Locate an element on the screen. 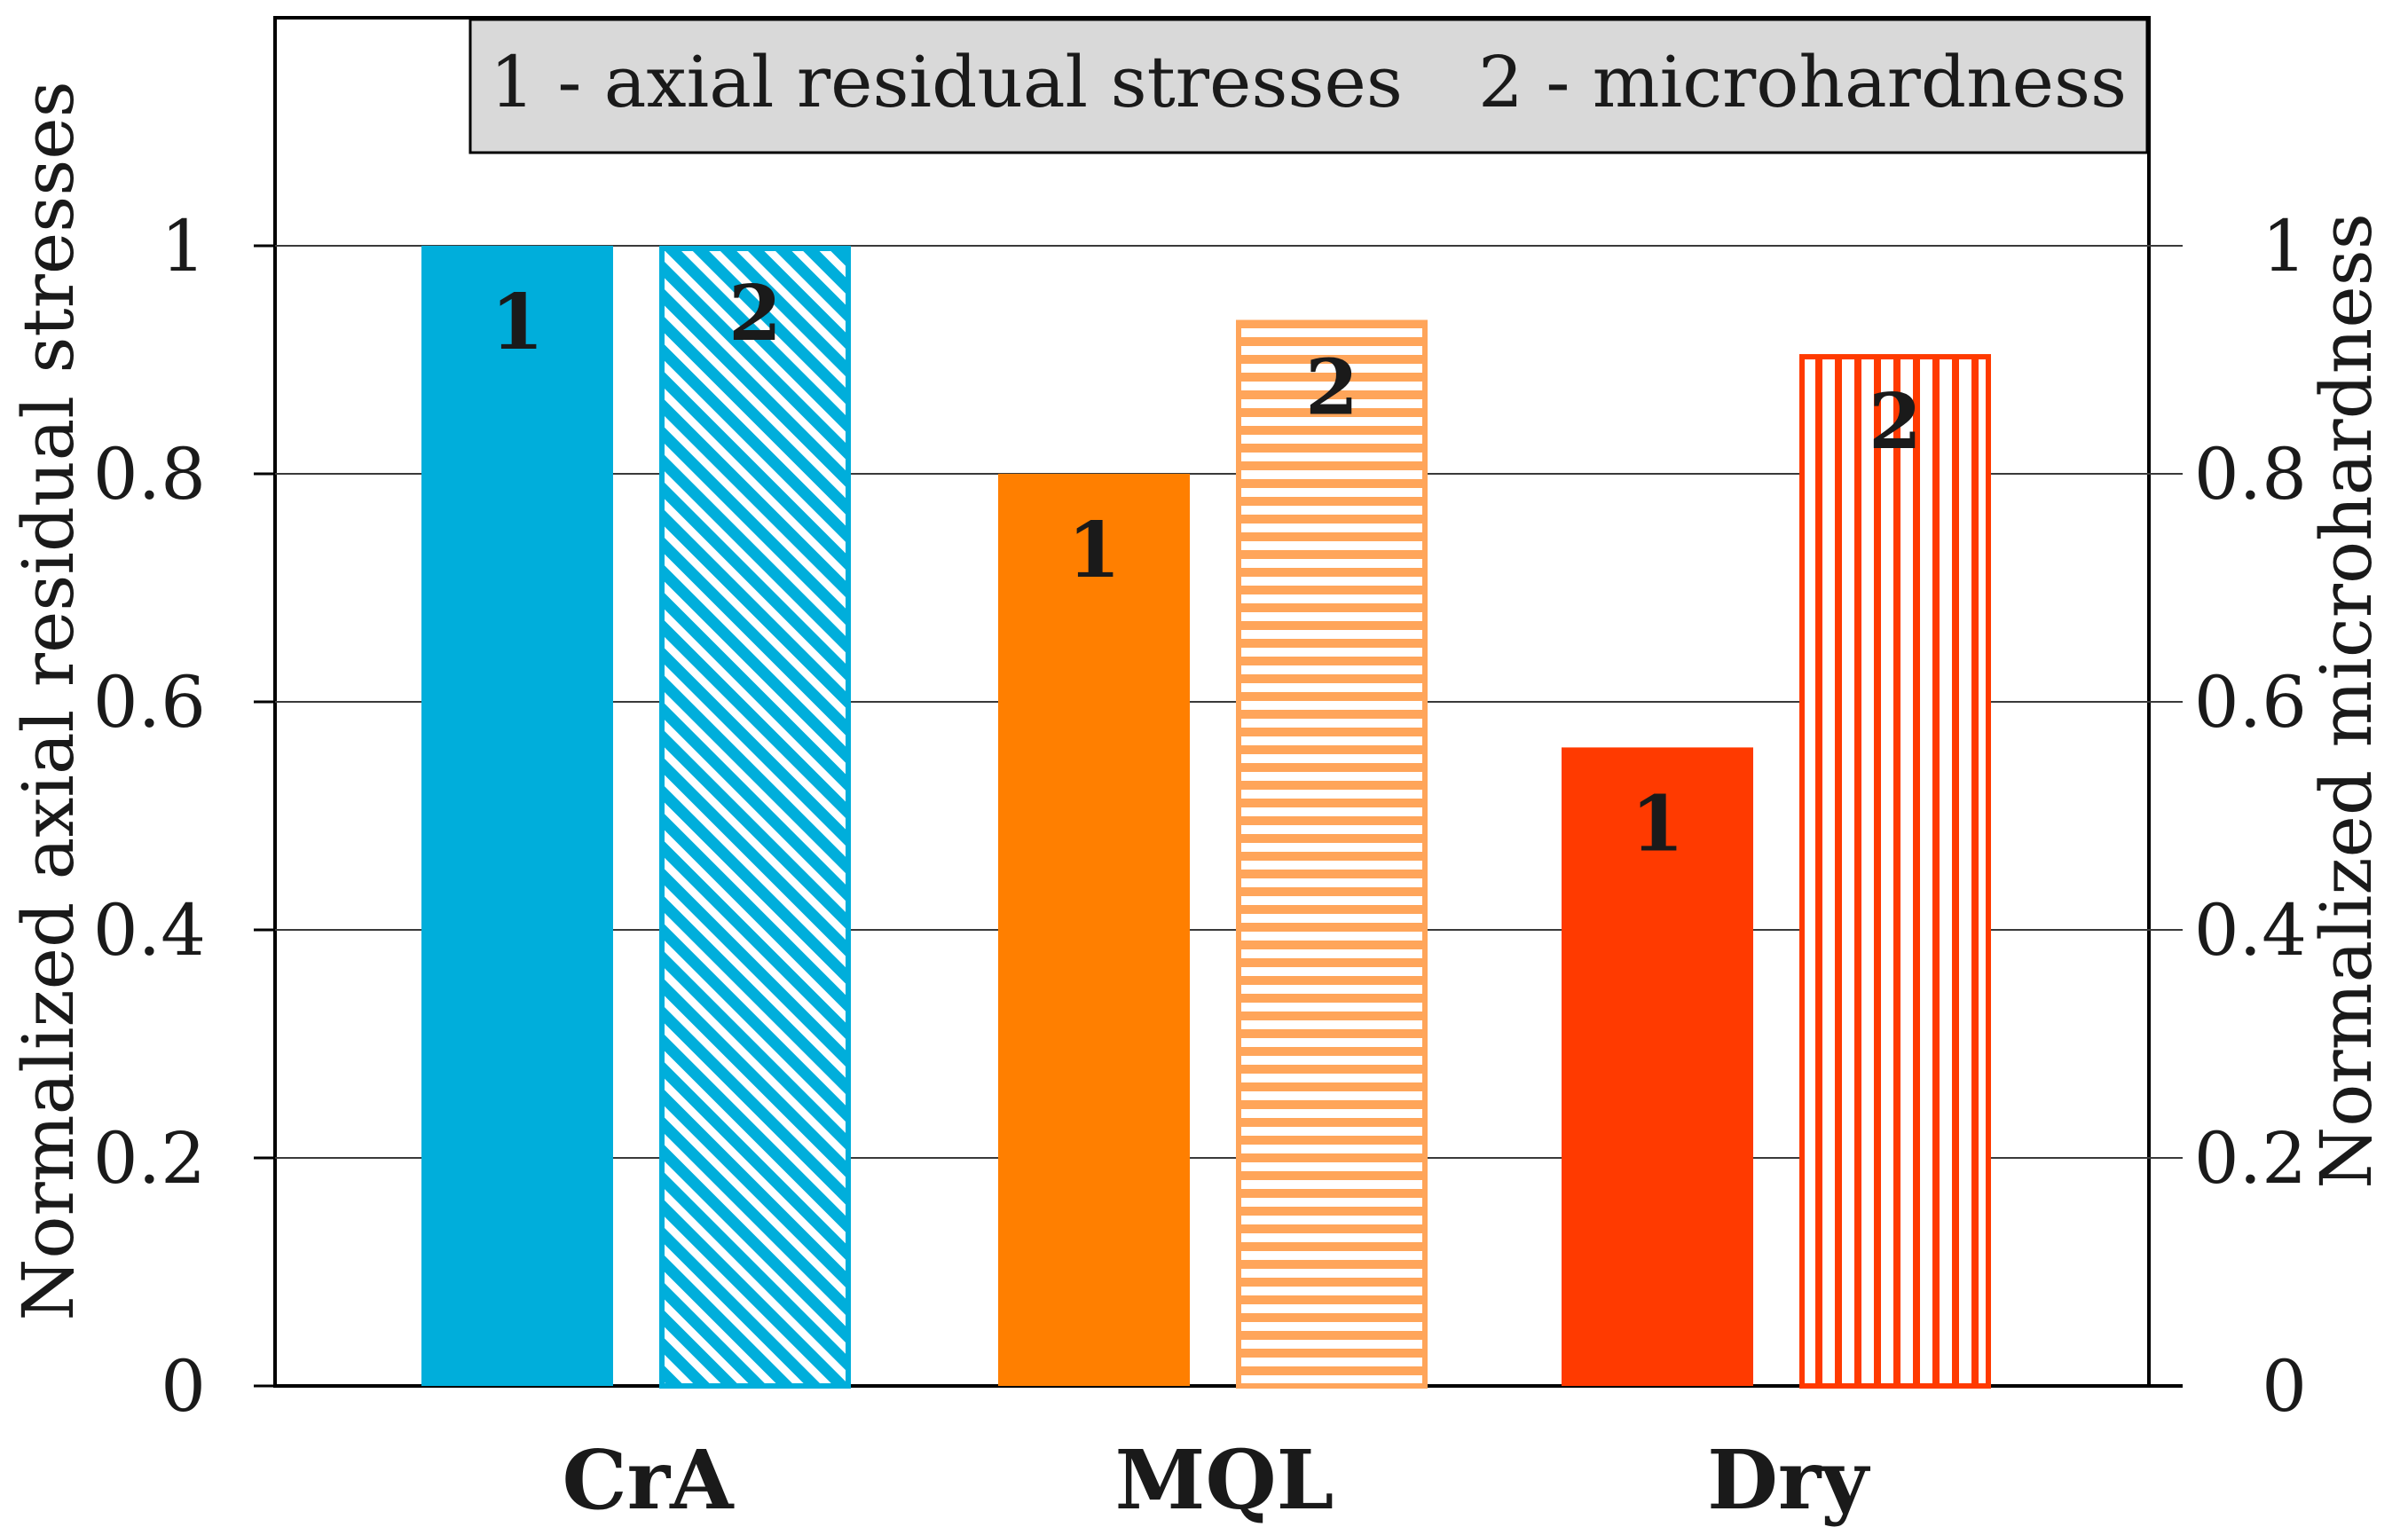 This screenshot has width=2408, height=1535. bar-dry-microhardness is located at coordinates (1895, 871).